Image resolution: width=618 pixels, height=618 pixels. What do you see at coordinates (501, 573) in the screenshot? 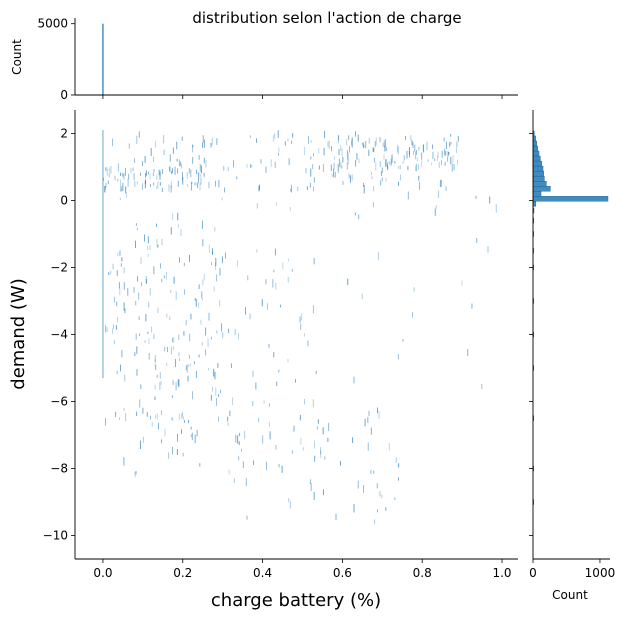
I see `x-tick-label: 1.0` at bounding box center [501, 573].